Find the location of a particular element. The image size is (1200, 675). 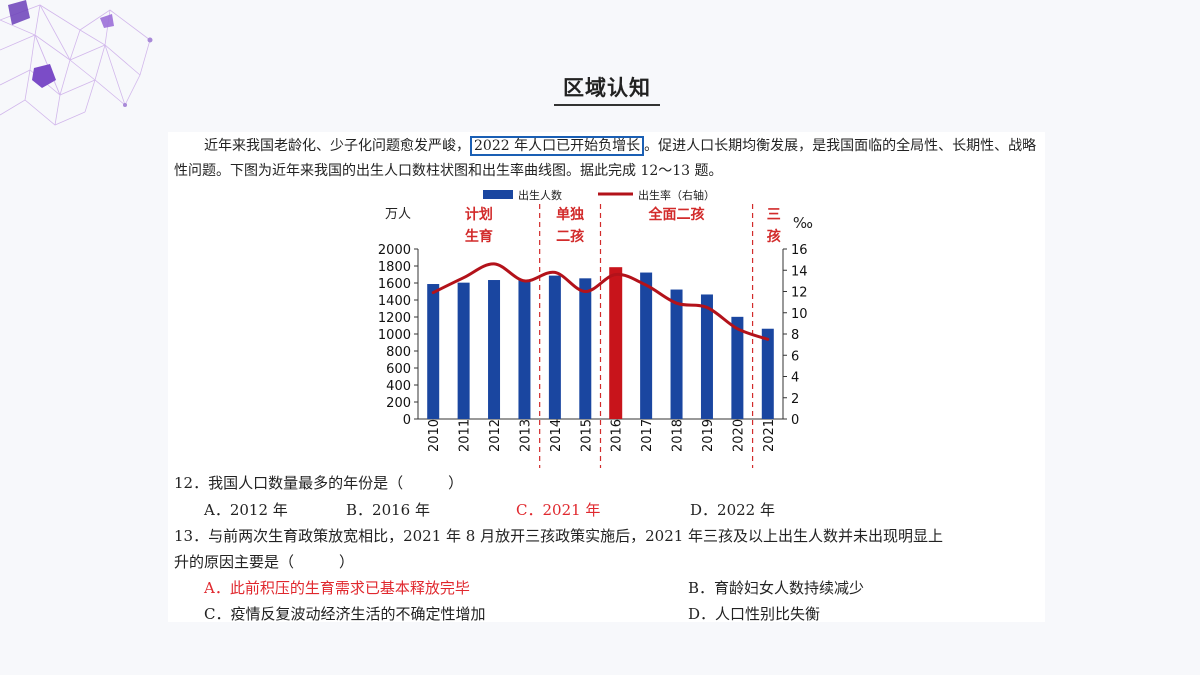

q12-option-a: A．2012 年 is located at coordinates (246, 510).